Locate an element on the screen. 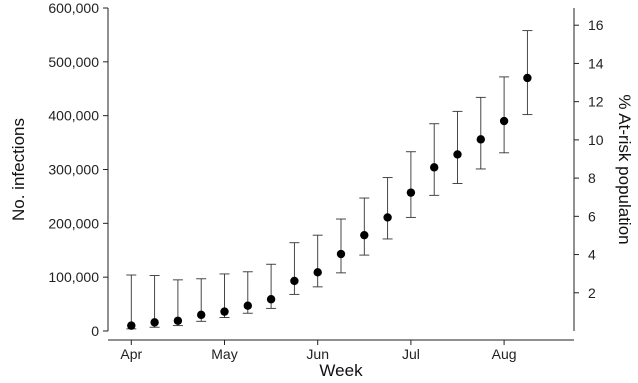  y-tick-label: 300,000 is located at coordinates (73, 170).